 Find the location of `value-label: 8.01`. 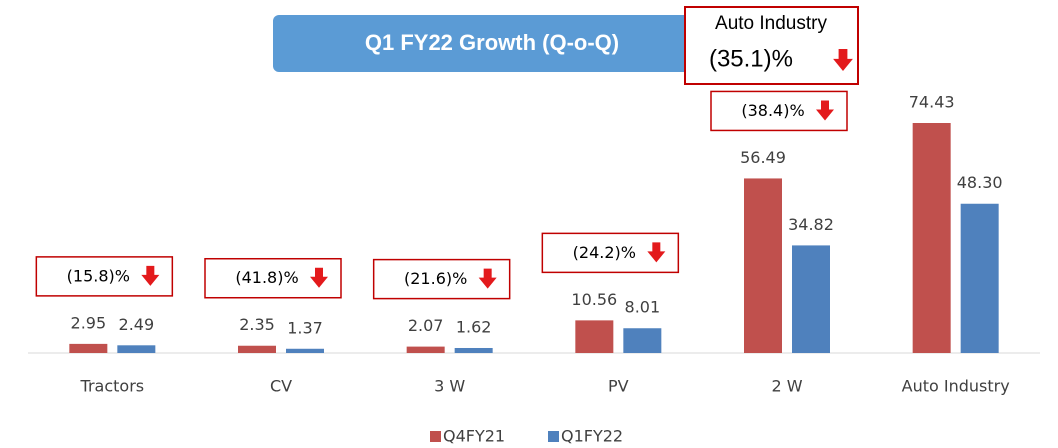

value-label: 8.01 is located at coordinates (643, 307).